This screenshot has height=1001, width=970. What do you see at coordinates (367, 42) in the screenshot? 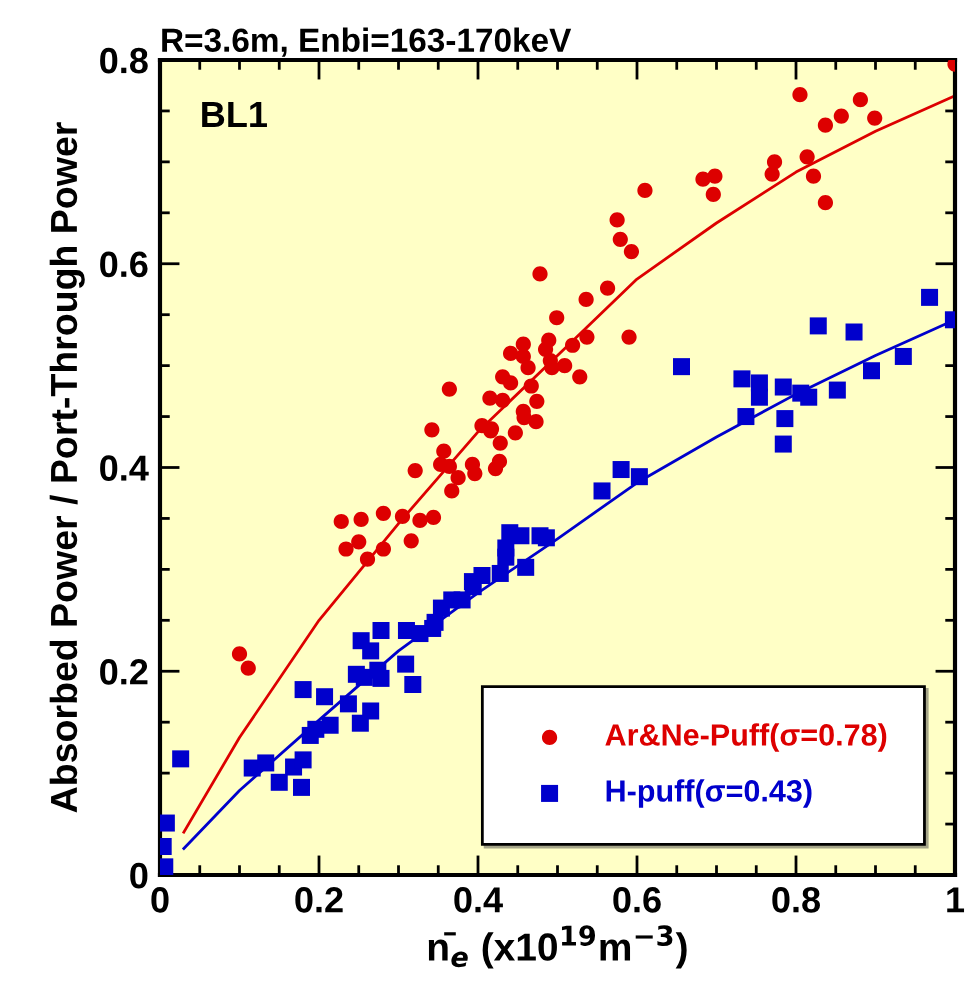
I see `chart-title: R=3.6m, Enbi=163-170keV` at bounding box center [367, 42].